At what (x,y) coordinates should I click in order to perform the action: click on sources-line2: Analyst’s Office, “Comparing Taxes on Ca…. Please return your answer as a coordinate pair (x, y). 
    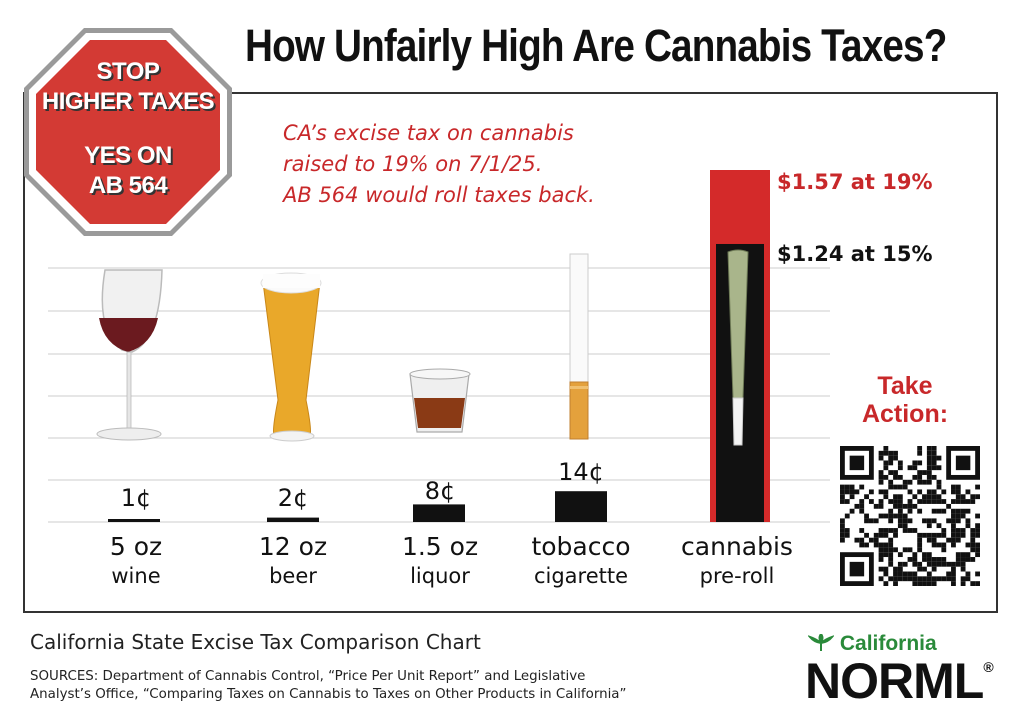
    Looking at the image, I should click on (328, 694).